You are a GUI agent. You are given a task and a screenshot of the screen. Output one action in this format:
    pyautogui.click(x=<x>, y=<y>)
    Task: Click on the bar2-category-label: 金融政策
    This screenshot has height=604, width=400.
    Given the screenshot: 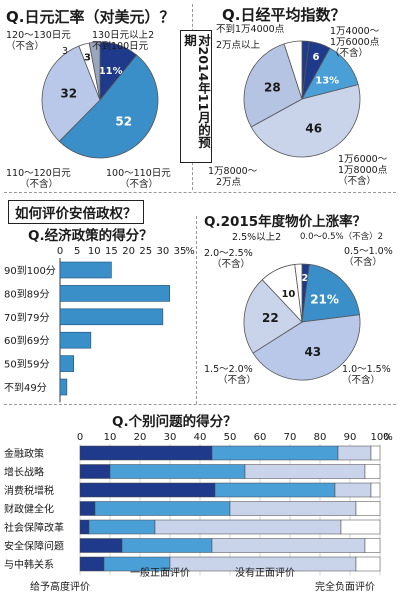 What is the action you would take?
    pyautogui.click(x=24, y=453)
    